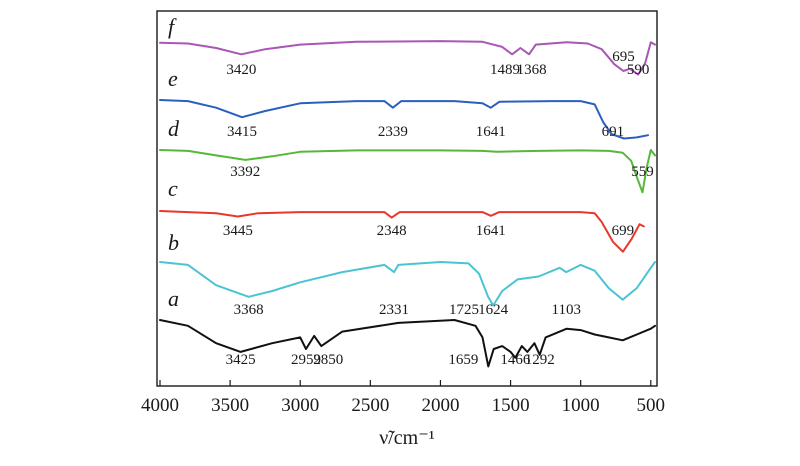  I want to click on peak-label: 2348, so click(392, 231).